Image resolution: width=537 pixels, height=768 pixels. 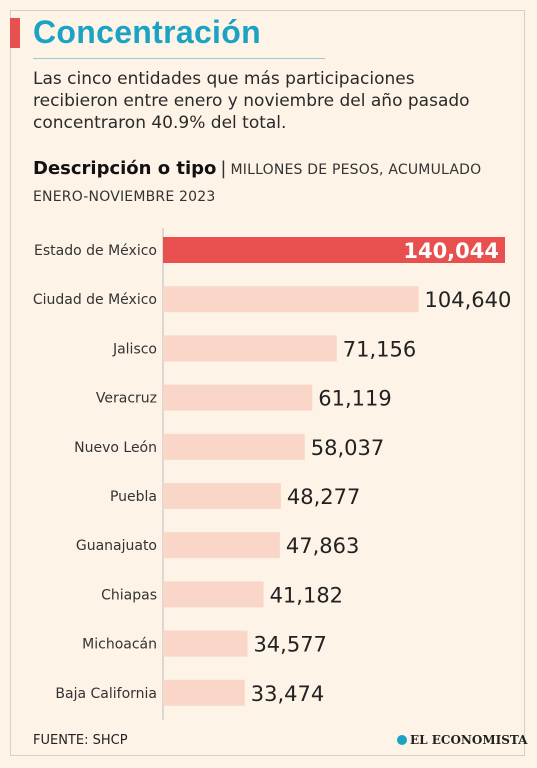 What do you see at coordinates (379, 349) in the screenshot?
I see `value-label: 71,156` at bounding box center [379, 349].